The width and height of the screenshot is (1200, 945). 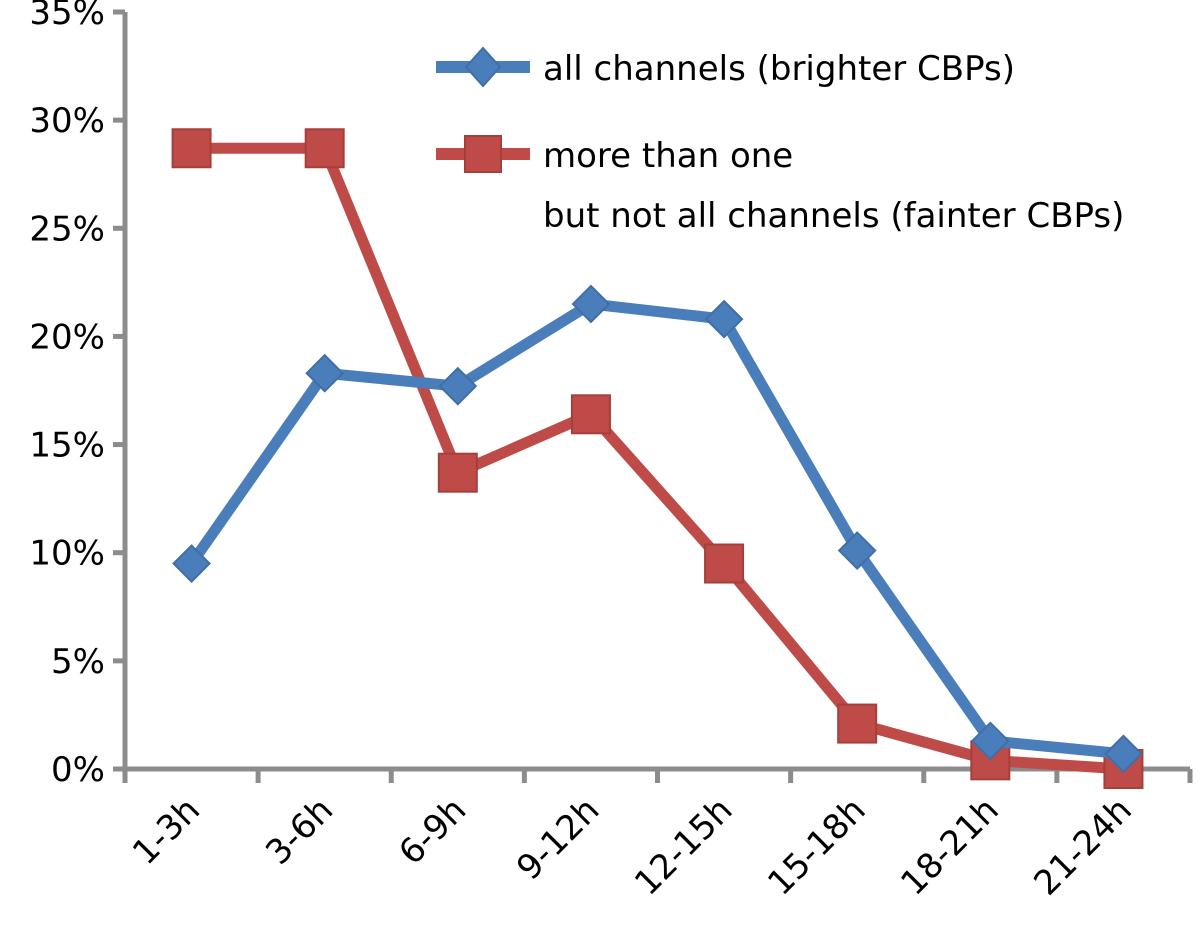 What do you see at coordinates (299, 831) in the screenshot?
I see `x-tick-label: 3-6h` at bounding box center [299, 831].